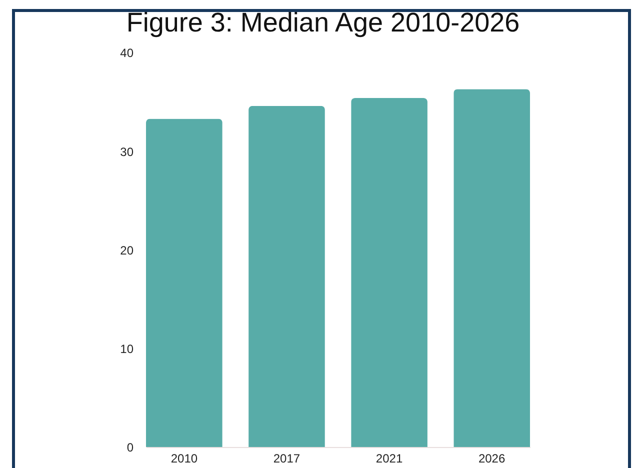 The width and height of the screenshot is (639, 468). I want to click on x-tick-label: 2021, so click(389, 459).